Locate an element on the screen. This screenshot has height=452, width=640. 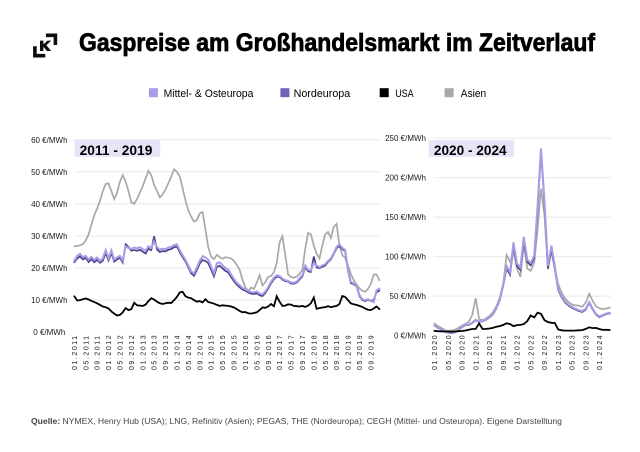
svg-text: 05.2015 is located at coordinates (223, 352).